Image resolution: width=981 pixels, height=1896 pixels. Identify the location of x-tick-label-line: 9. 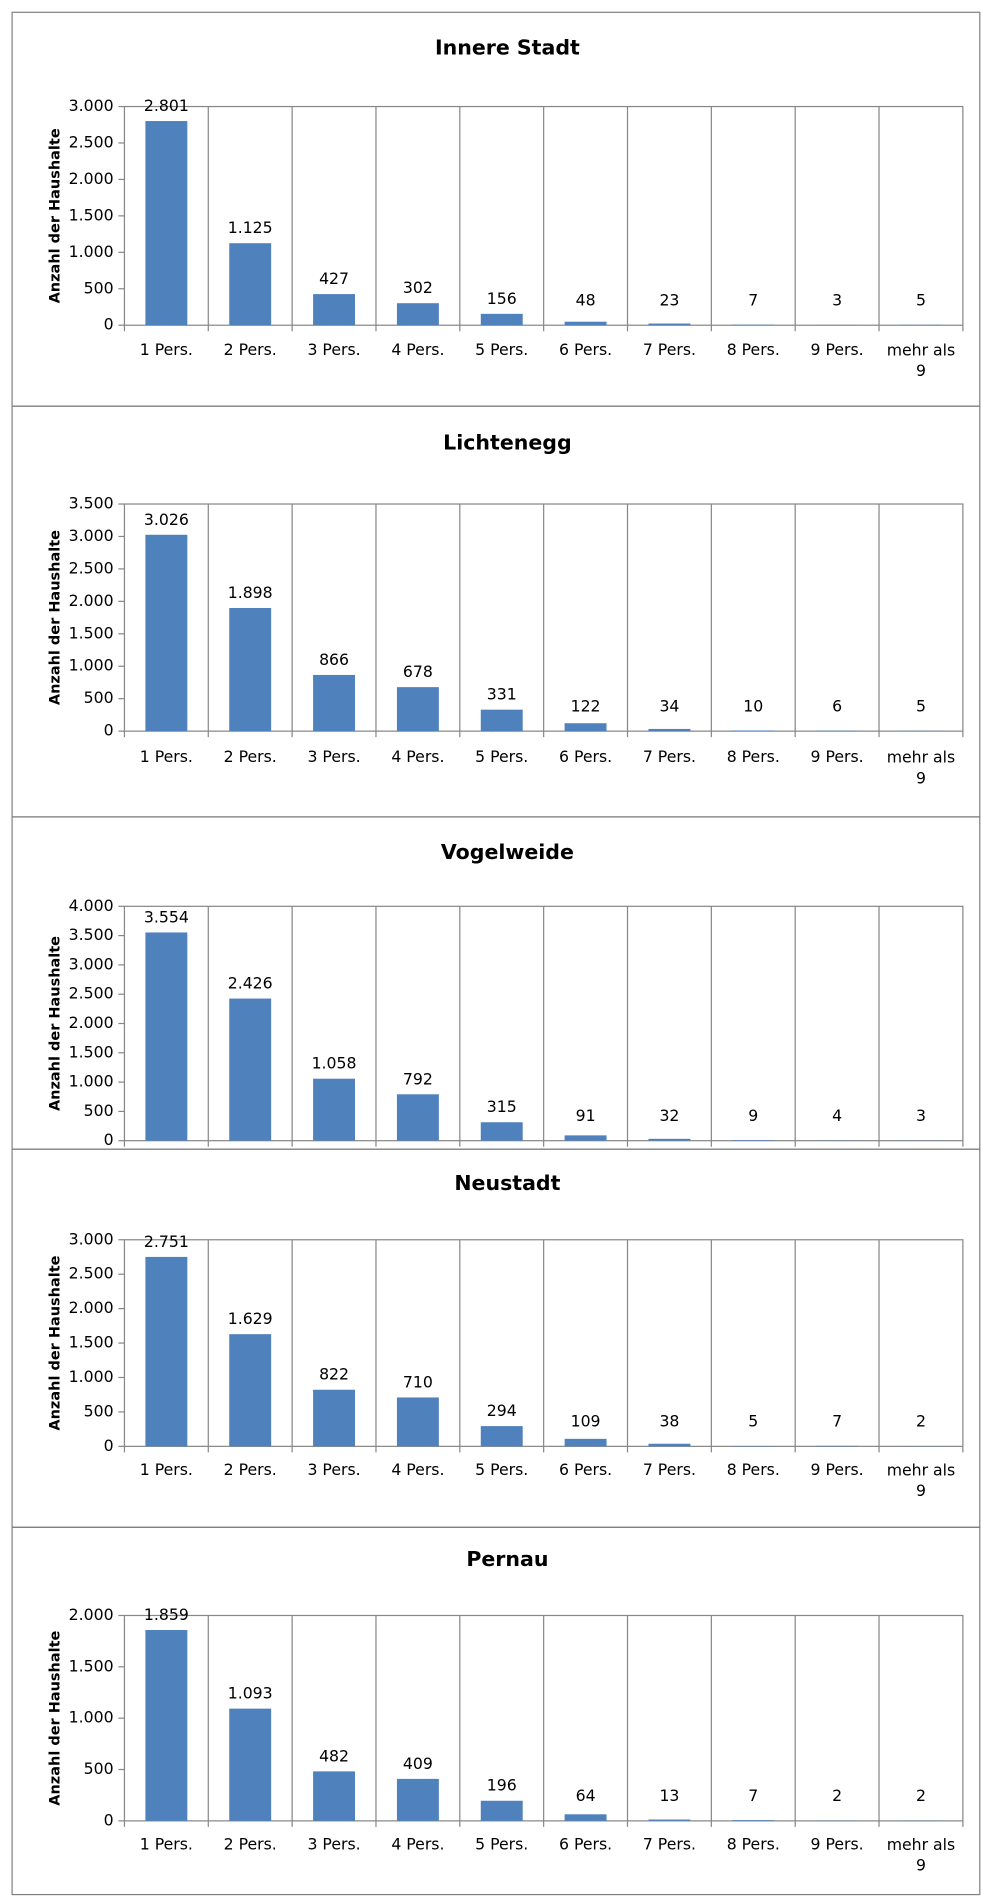
(921, 370).